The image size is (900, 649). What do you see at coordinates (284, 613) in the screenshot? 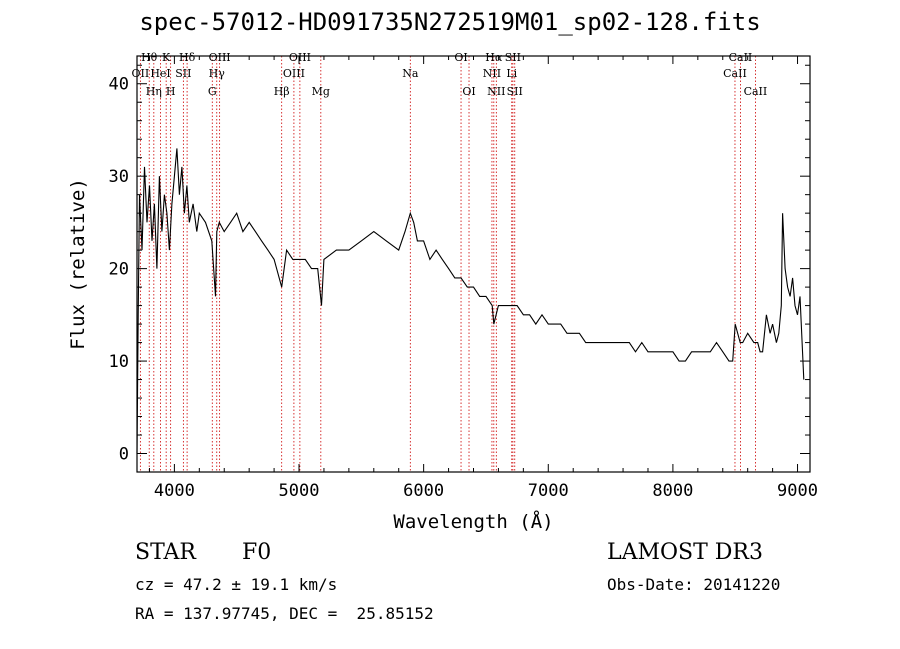
I see `coordinates: RA = 137.97745, DEC = 25.85152` at bounding box center [284, 613].